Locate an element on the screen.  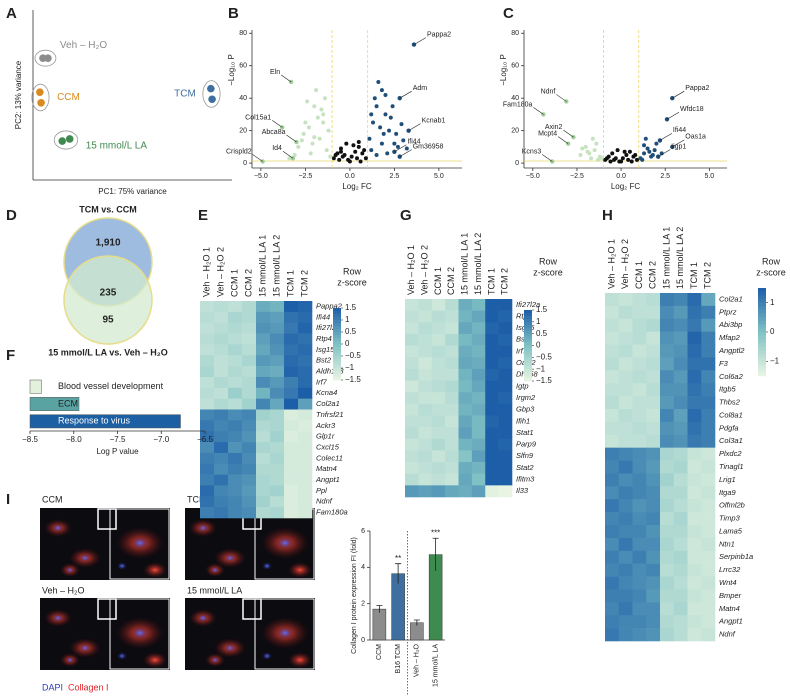
colorbar-tick-label: 1.5 is located at coordinates (542, 309).